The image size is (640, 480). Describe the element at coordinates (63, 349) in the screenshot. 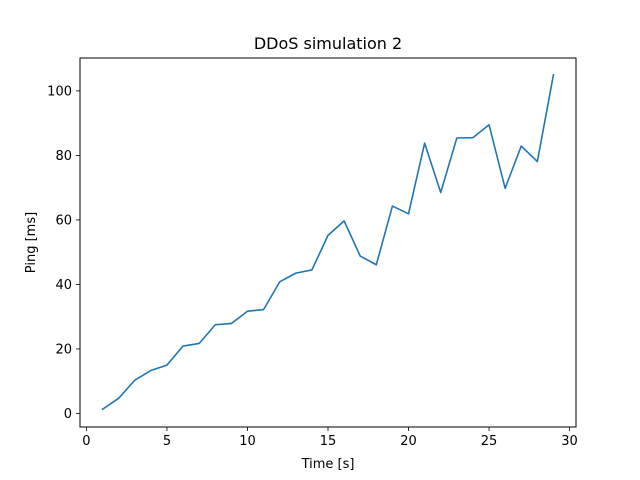

I see `y-tick-label: 20` at that location.